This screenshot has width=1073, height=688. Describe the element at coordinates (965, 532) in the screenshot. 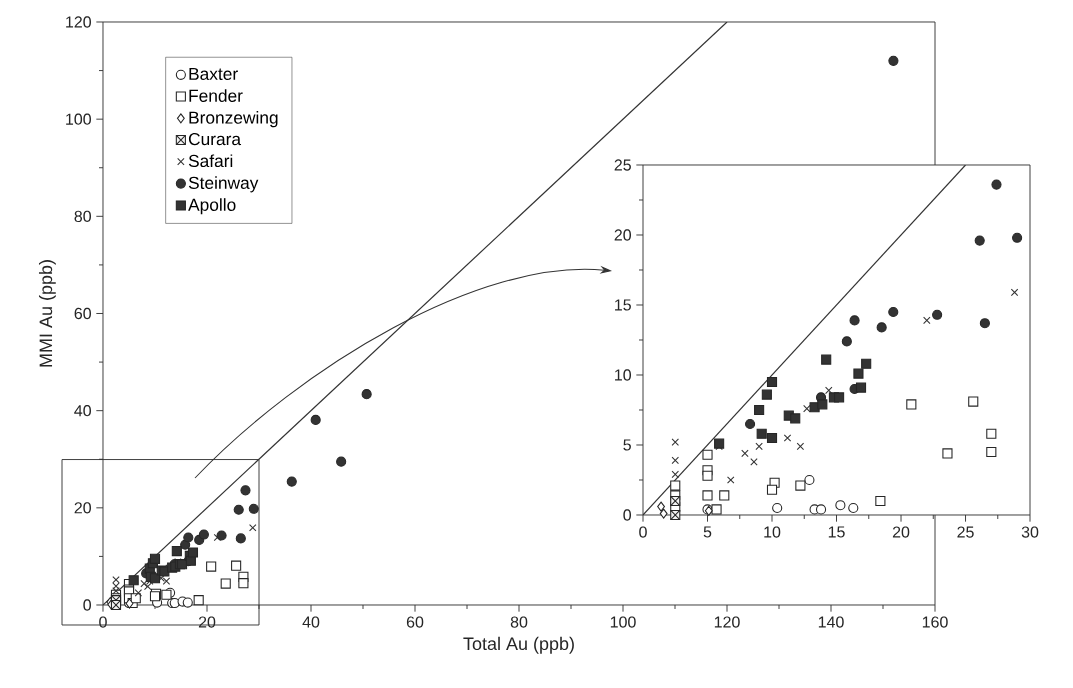

I see `x-tick-label: 25` at that location.